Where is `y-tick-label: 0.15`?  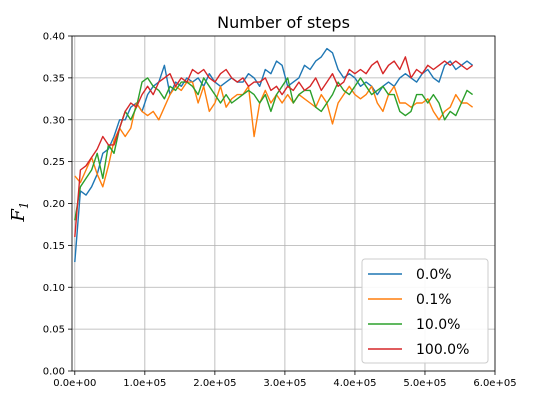 y-tick-label: 0.15 is located at coordinates (54, 246).